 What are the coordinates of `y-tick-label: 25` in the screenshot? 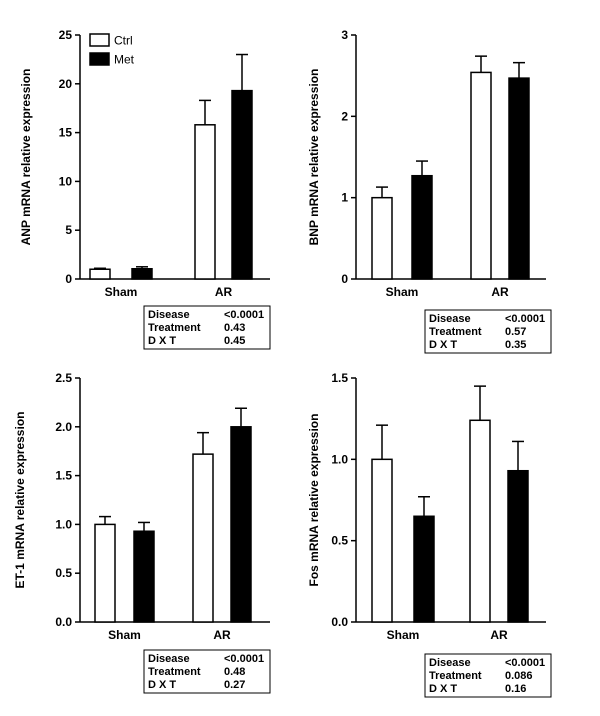 It's located at (66, 35).